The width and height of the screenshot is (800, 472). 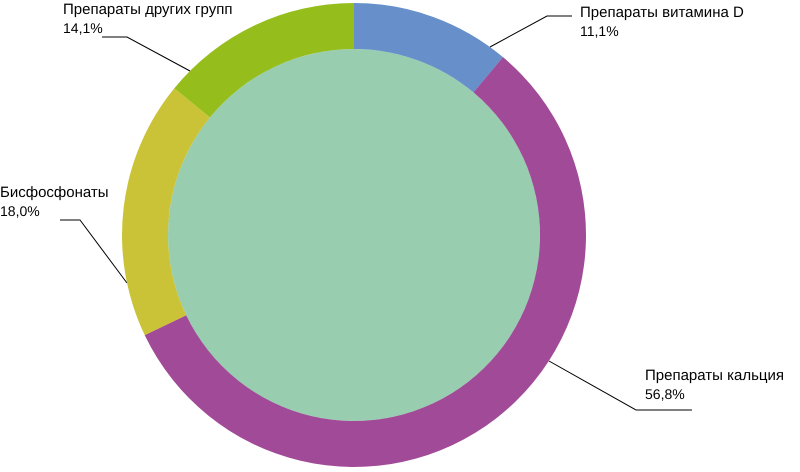 I want to click on slice-label: Бисфосфонаты, so click(x=54, y=192).